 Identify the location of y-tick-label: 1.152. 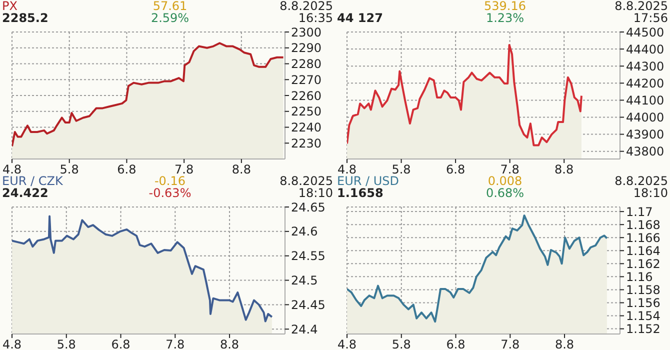
(643, 329).